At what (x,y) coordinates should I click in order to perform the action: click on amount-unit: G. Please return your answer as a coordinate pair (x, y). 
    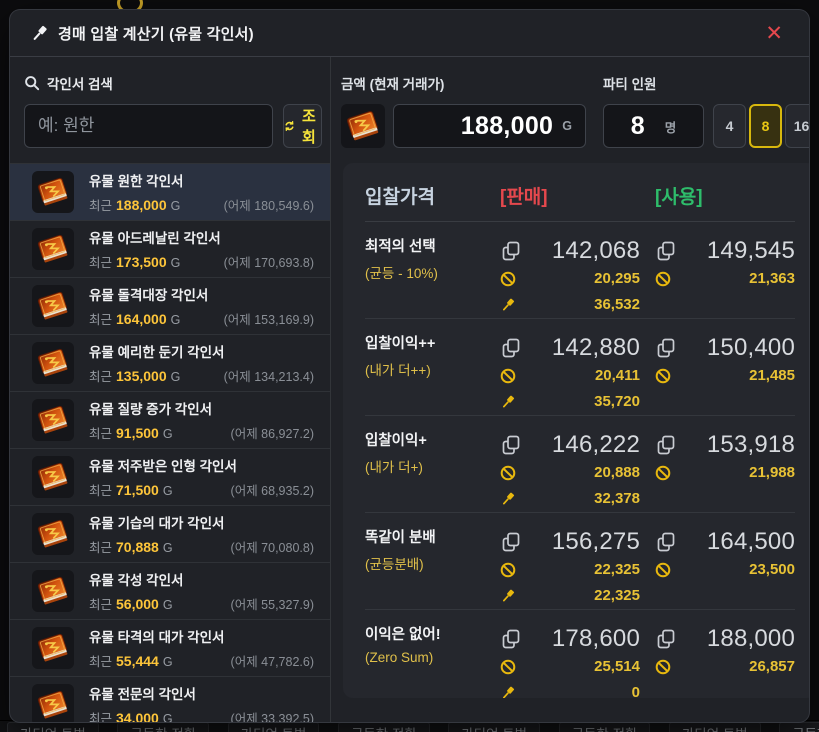
    Looking at the image, I should click on (567, 126).